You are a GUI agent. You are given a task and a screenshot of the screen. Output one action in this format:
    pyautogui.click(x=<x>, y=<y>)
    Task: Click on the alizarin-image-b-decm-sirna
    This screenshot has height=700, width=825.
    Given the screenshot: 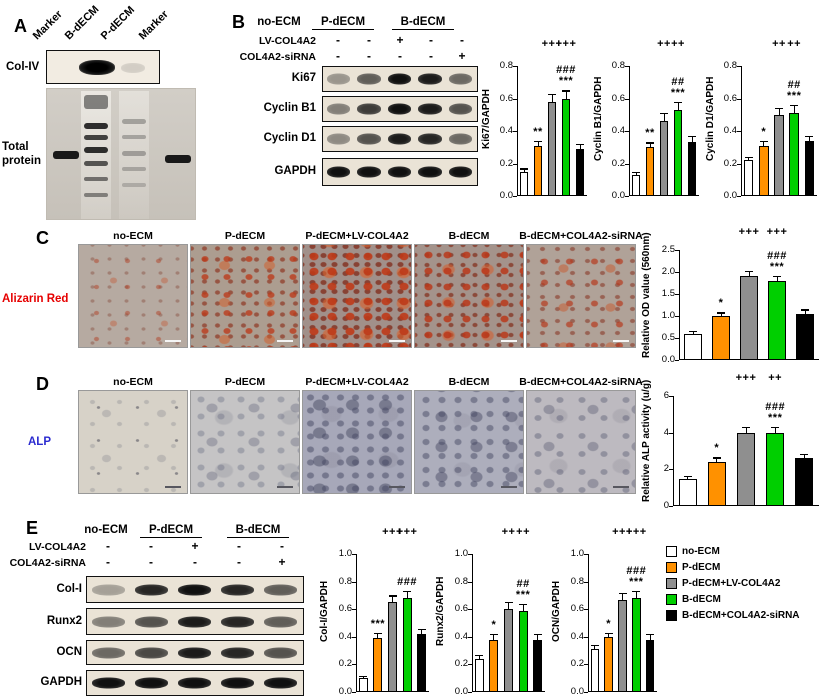 What is the action you would take?
    pyautogui.click(x=581, y=296)
    